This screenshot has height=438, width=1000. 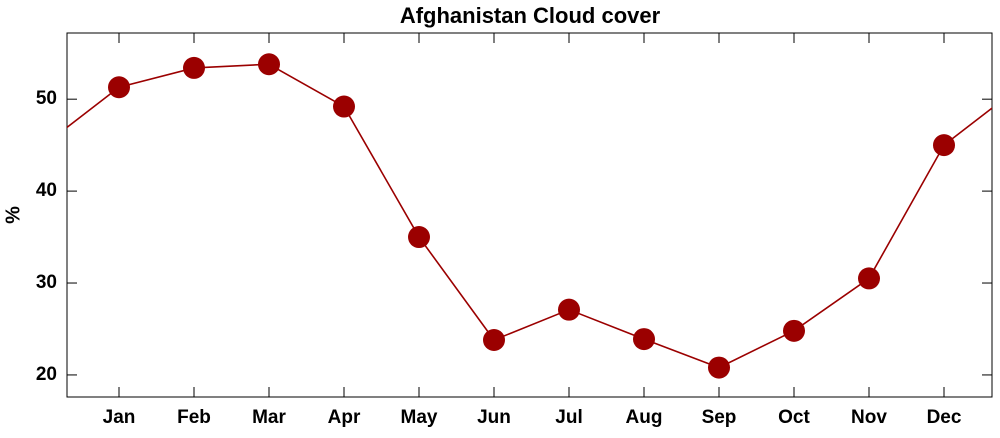 What do you see at coordinates (719, 417) in the screenshot?
I see `x-tick-label: Sep` at bounding box center [719, 417].